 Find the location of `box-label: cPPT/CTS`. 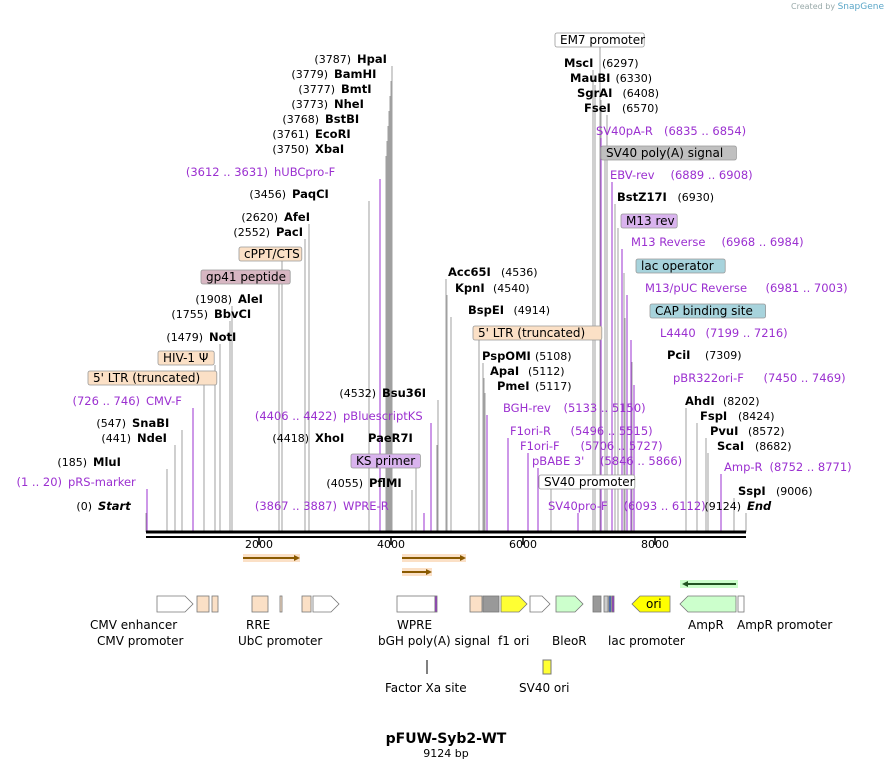

box-label: cPPT/CTS is located at coordinates (272, 254).